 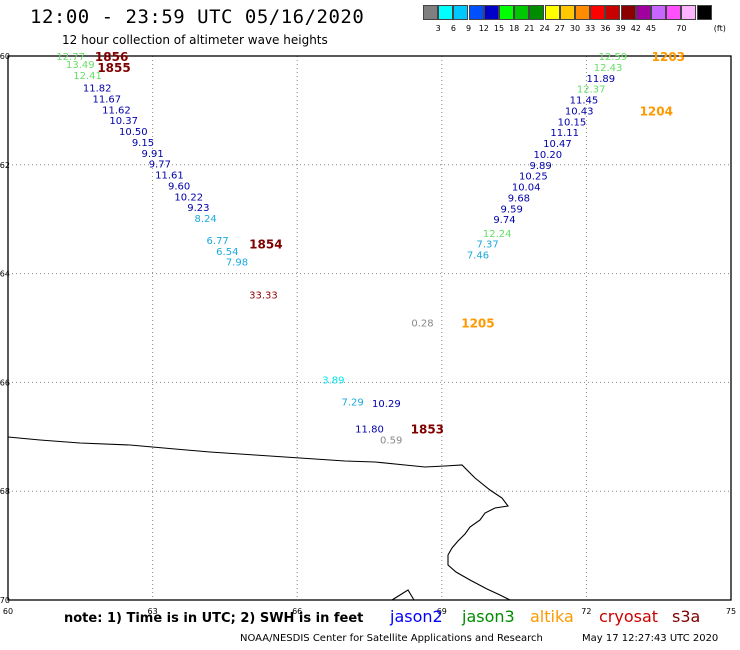 I want to click on lat-tick-label: -68, so click(x=5, y=491).